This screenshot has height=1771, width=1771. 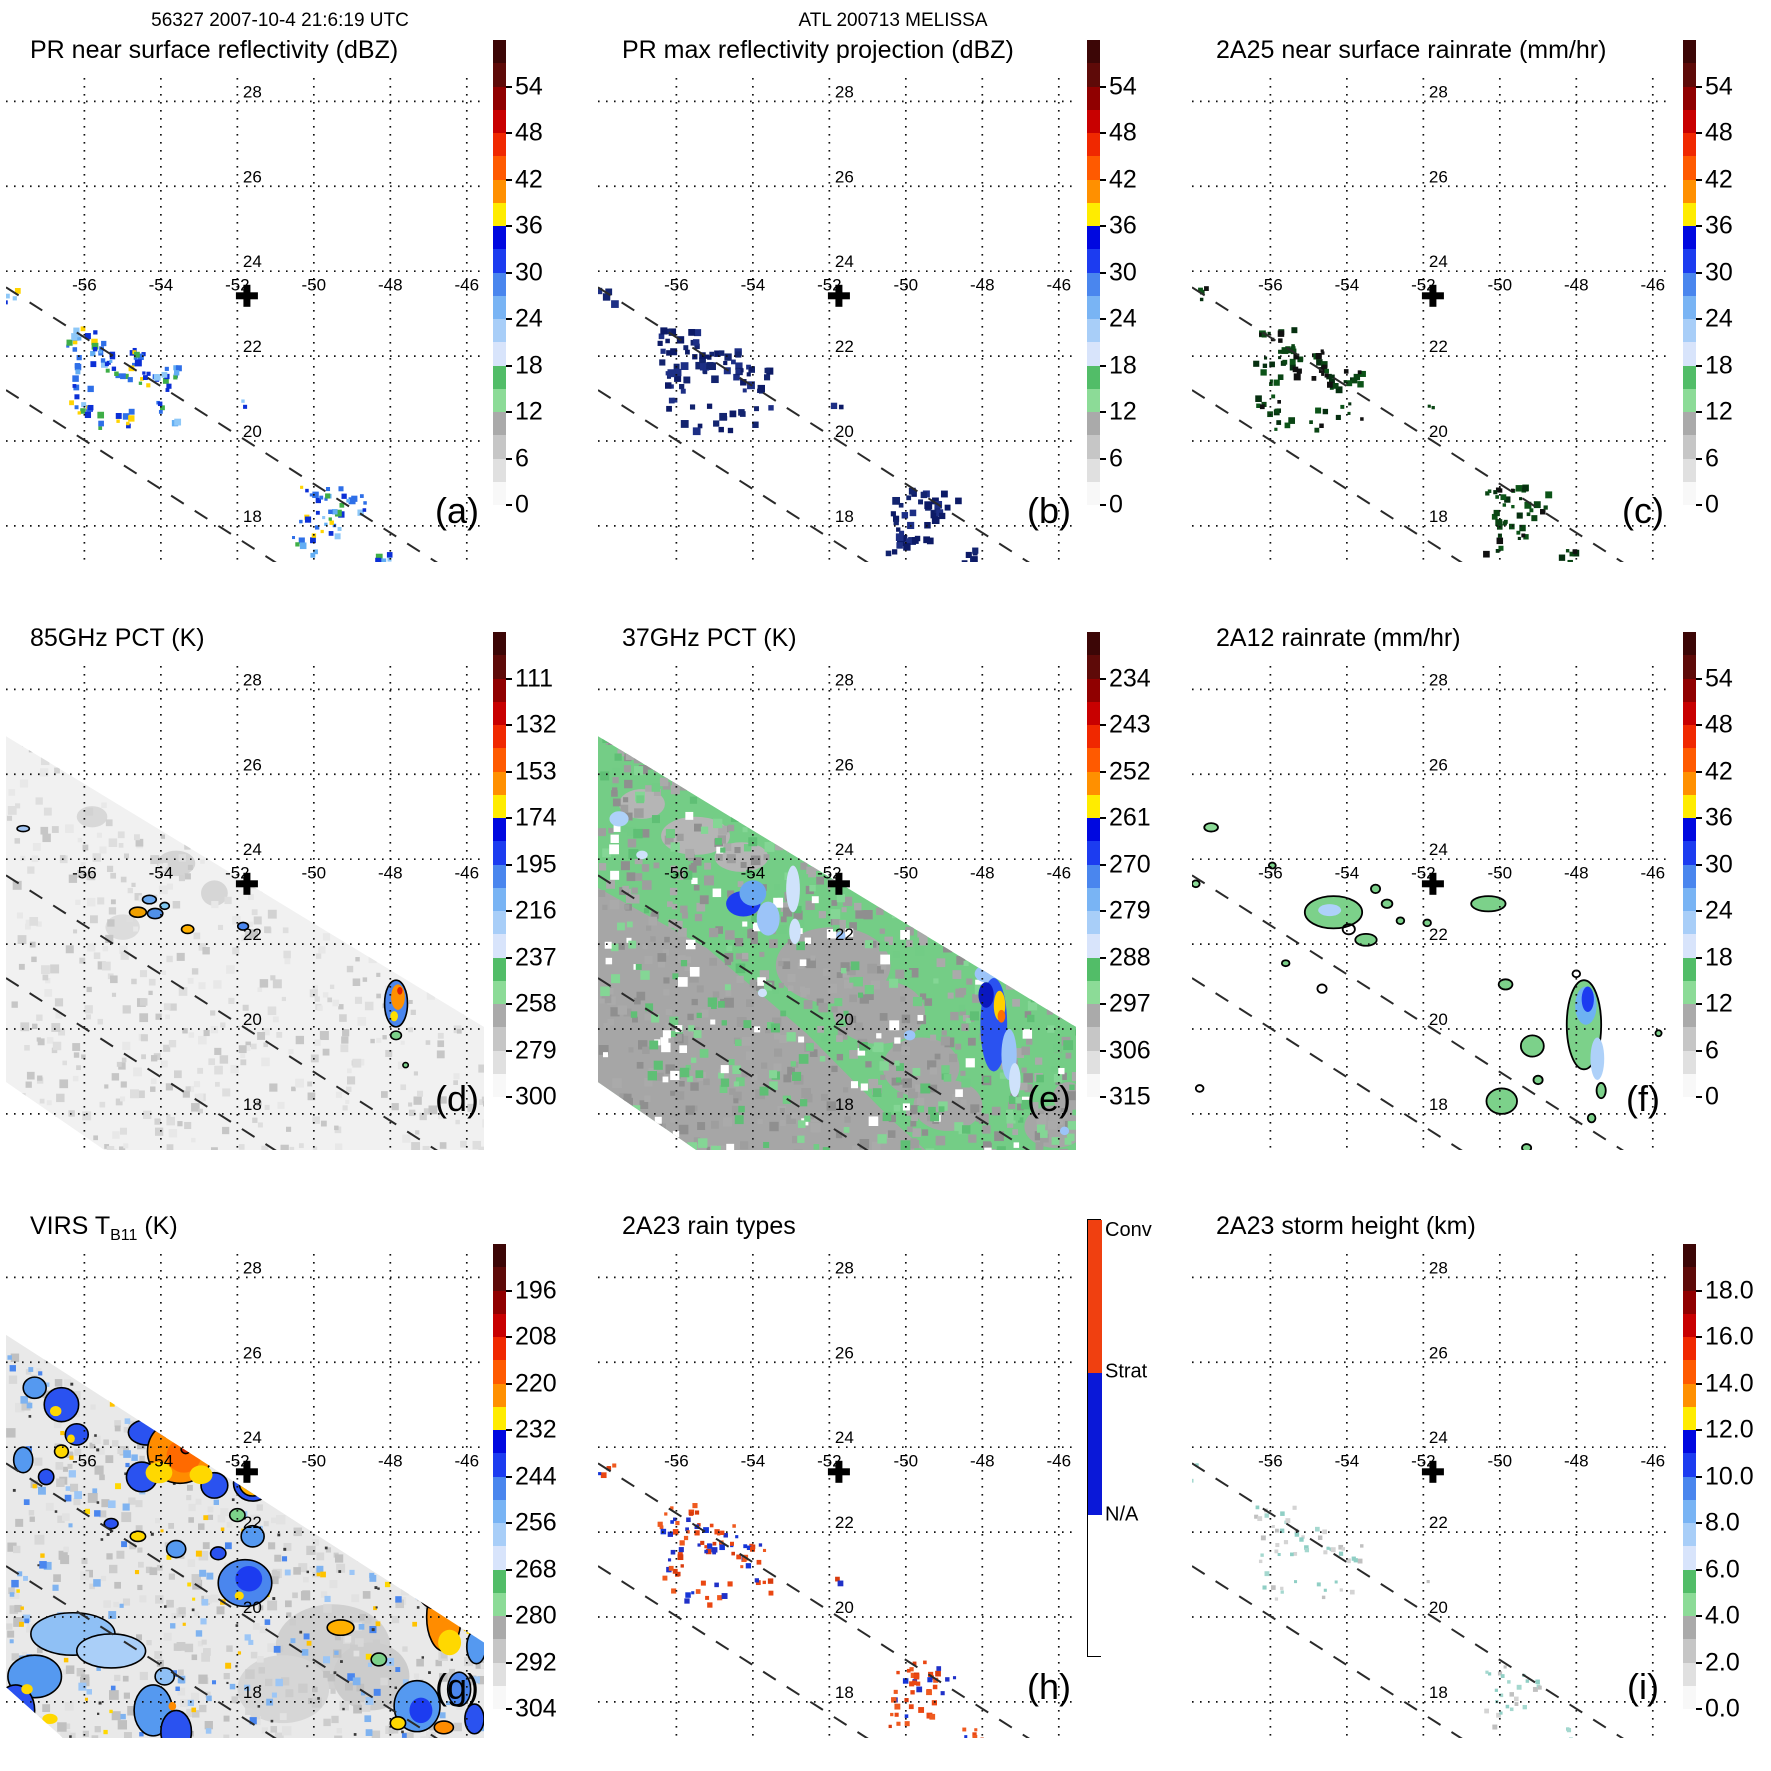 What do you see at coordinates (536, 1290) in the screenshot?
I see `colorbar-label: 196` at bounding box center [536, 1290].